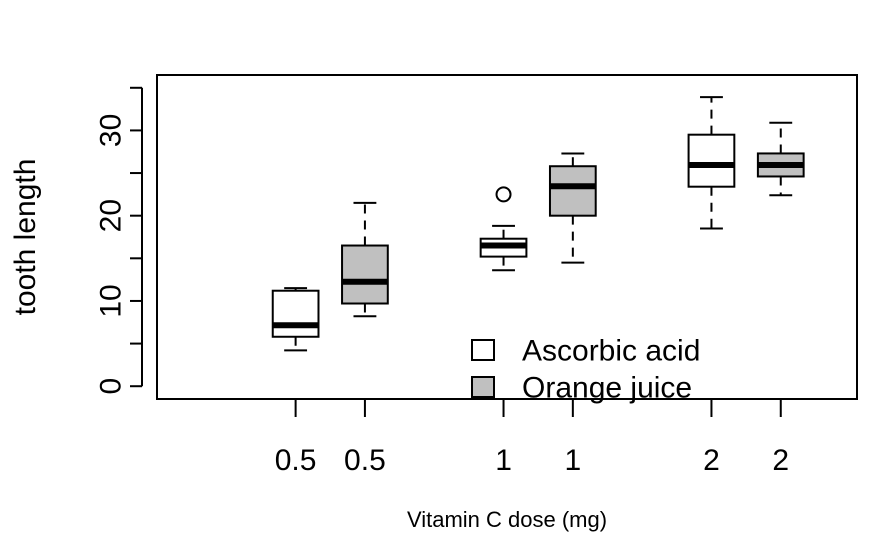  Describe the element at coordinates (611, 351) in the screenshot. I see `legend-label: Ascorbic acid` at that location.